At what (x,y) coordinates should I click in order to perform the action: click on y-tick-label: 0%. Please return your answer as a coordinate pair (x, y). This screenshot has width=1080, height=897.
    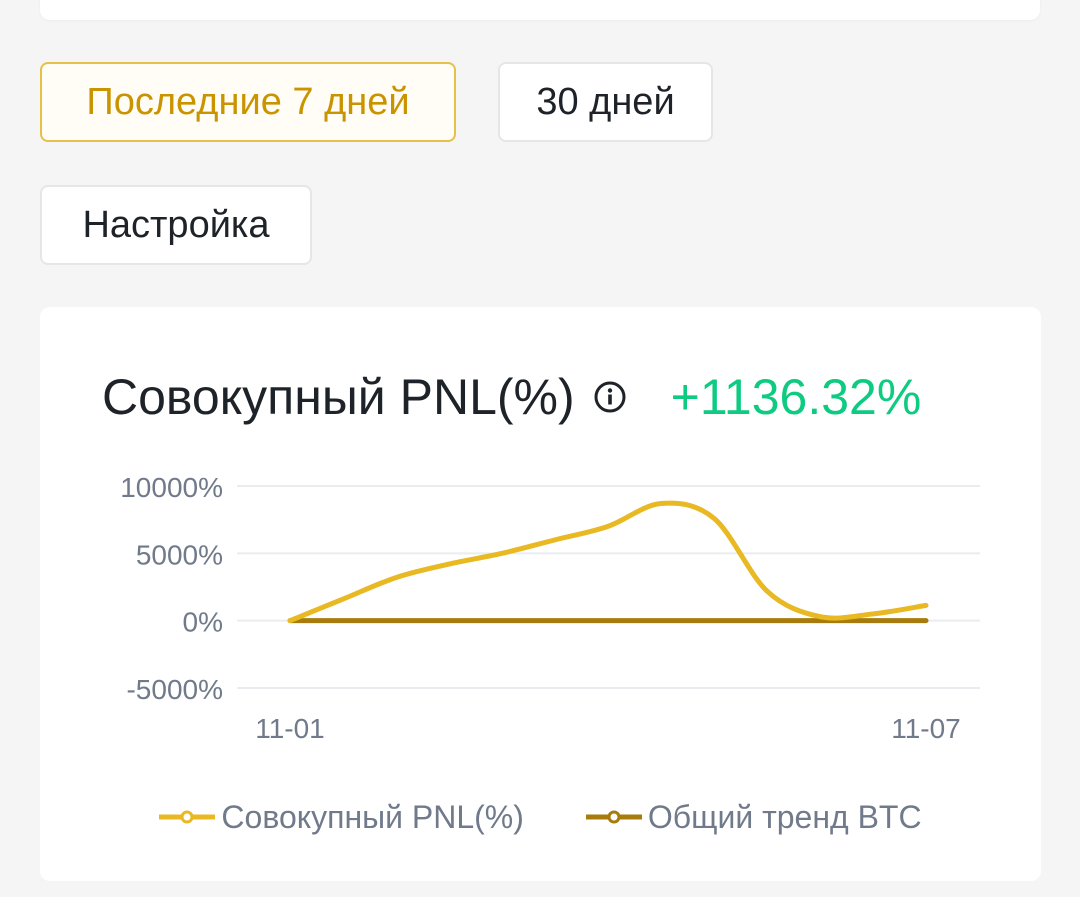
    Looking at the image, I should click on (203, 622).